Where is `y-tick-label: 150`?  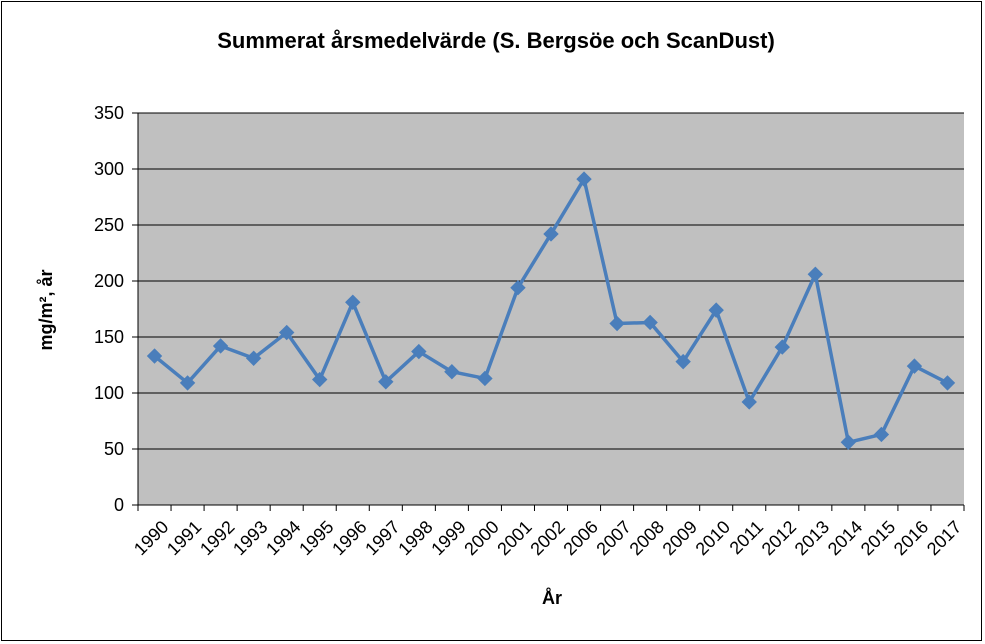 y-tick-label: 150 is located at coordinates (109, 337).